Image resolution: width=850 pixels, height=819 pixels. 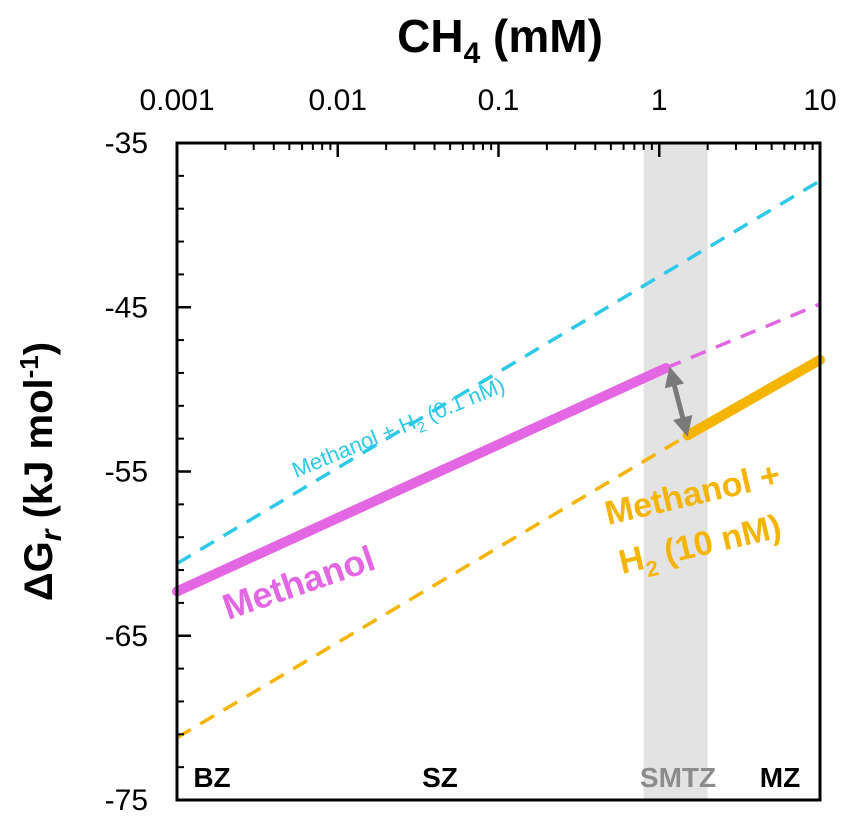 I want to click on y-tick-label: -75, so click(x=126, y=800).